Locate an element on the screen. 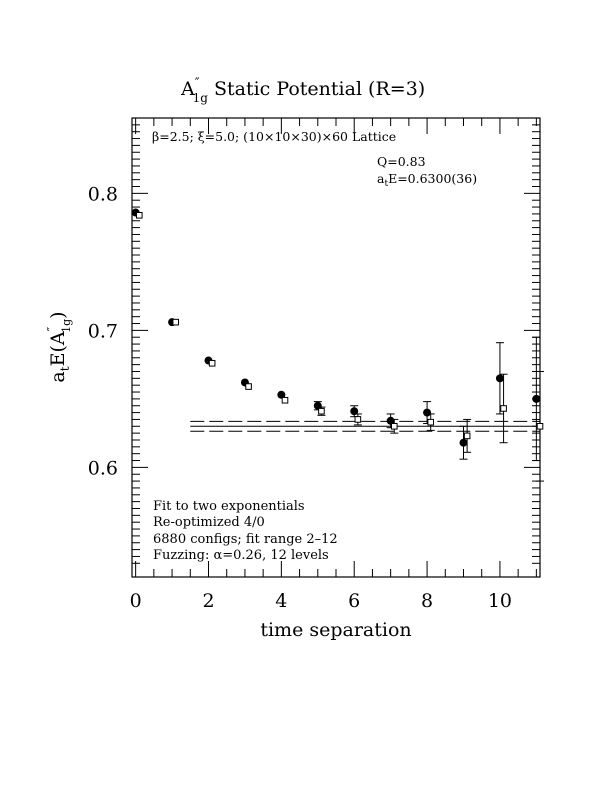 The width and height of the screenshot is (612, 792). x-tick-label: 6 is located at coordinates (354, 601).